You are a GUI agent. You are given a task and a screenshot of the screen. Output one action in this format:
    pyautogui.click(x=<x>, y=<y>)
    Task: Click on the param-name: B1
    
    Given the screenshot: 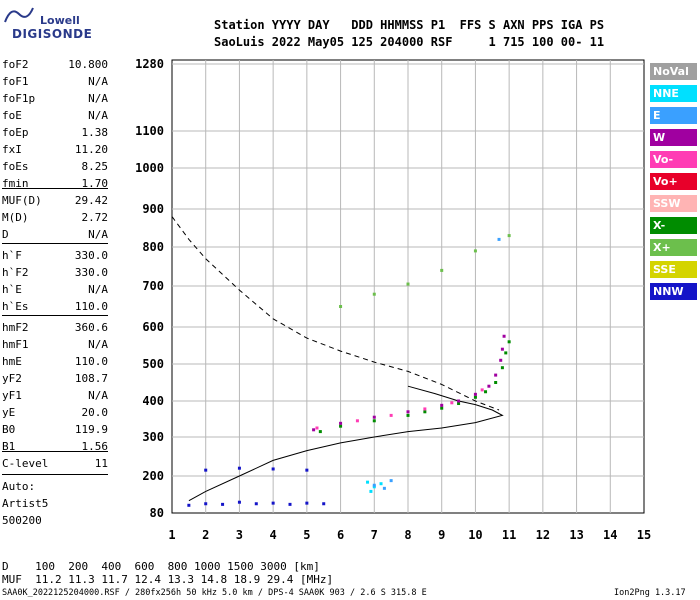 What is the action you would take?
    pyautogui.click(x=9, y=446)
    